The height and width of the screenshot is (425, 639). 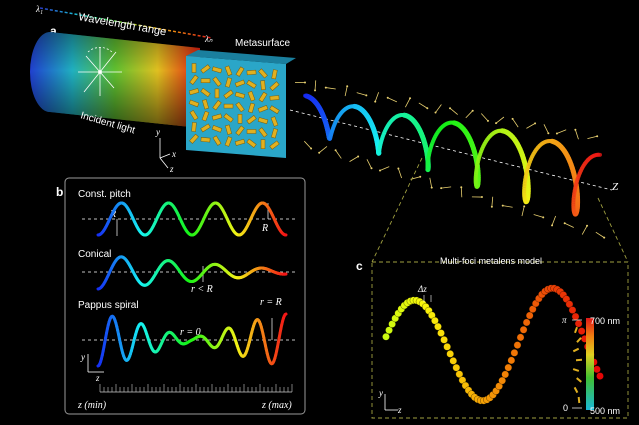 I want to click on const-pitch-r-right: R, so click(x=264, y=228).